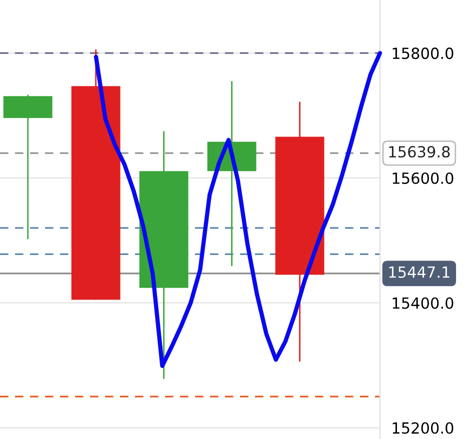 The image size is (473, 439). I want to click on y-tick-label: 15400.0, so click(423, 303).